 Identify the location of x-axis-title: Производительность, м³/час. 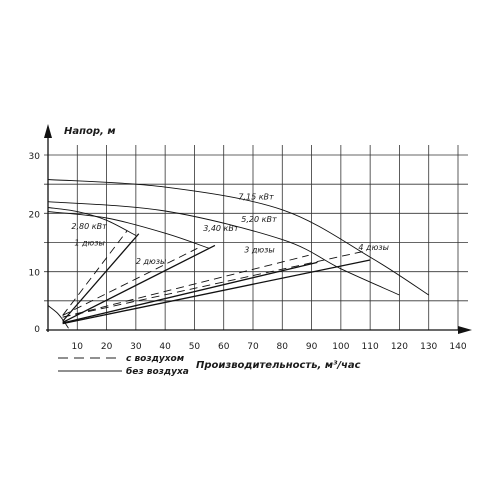
(278, 365).